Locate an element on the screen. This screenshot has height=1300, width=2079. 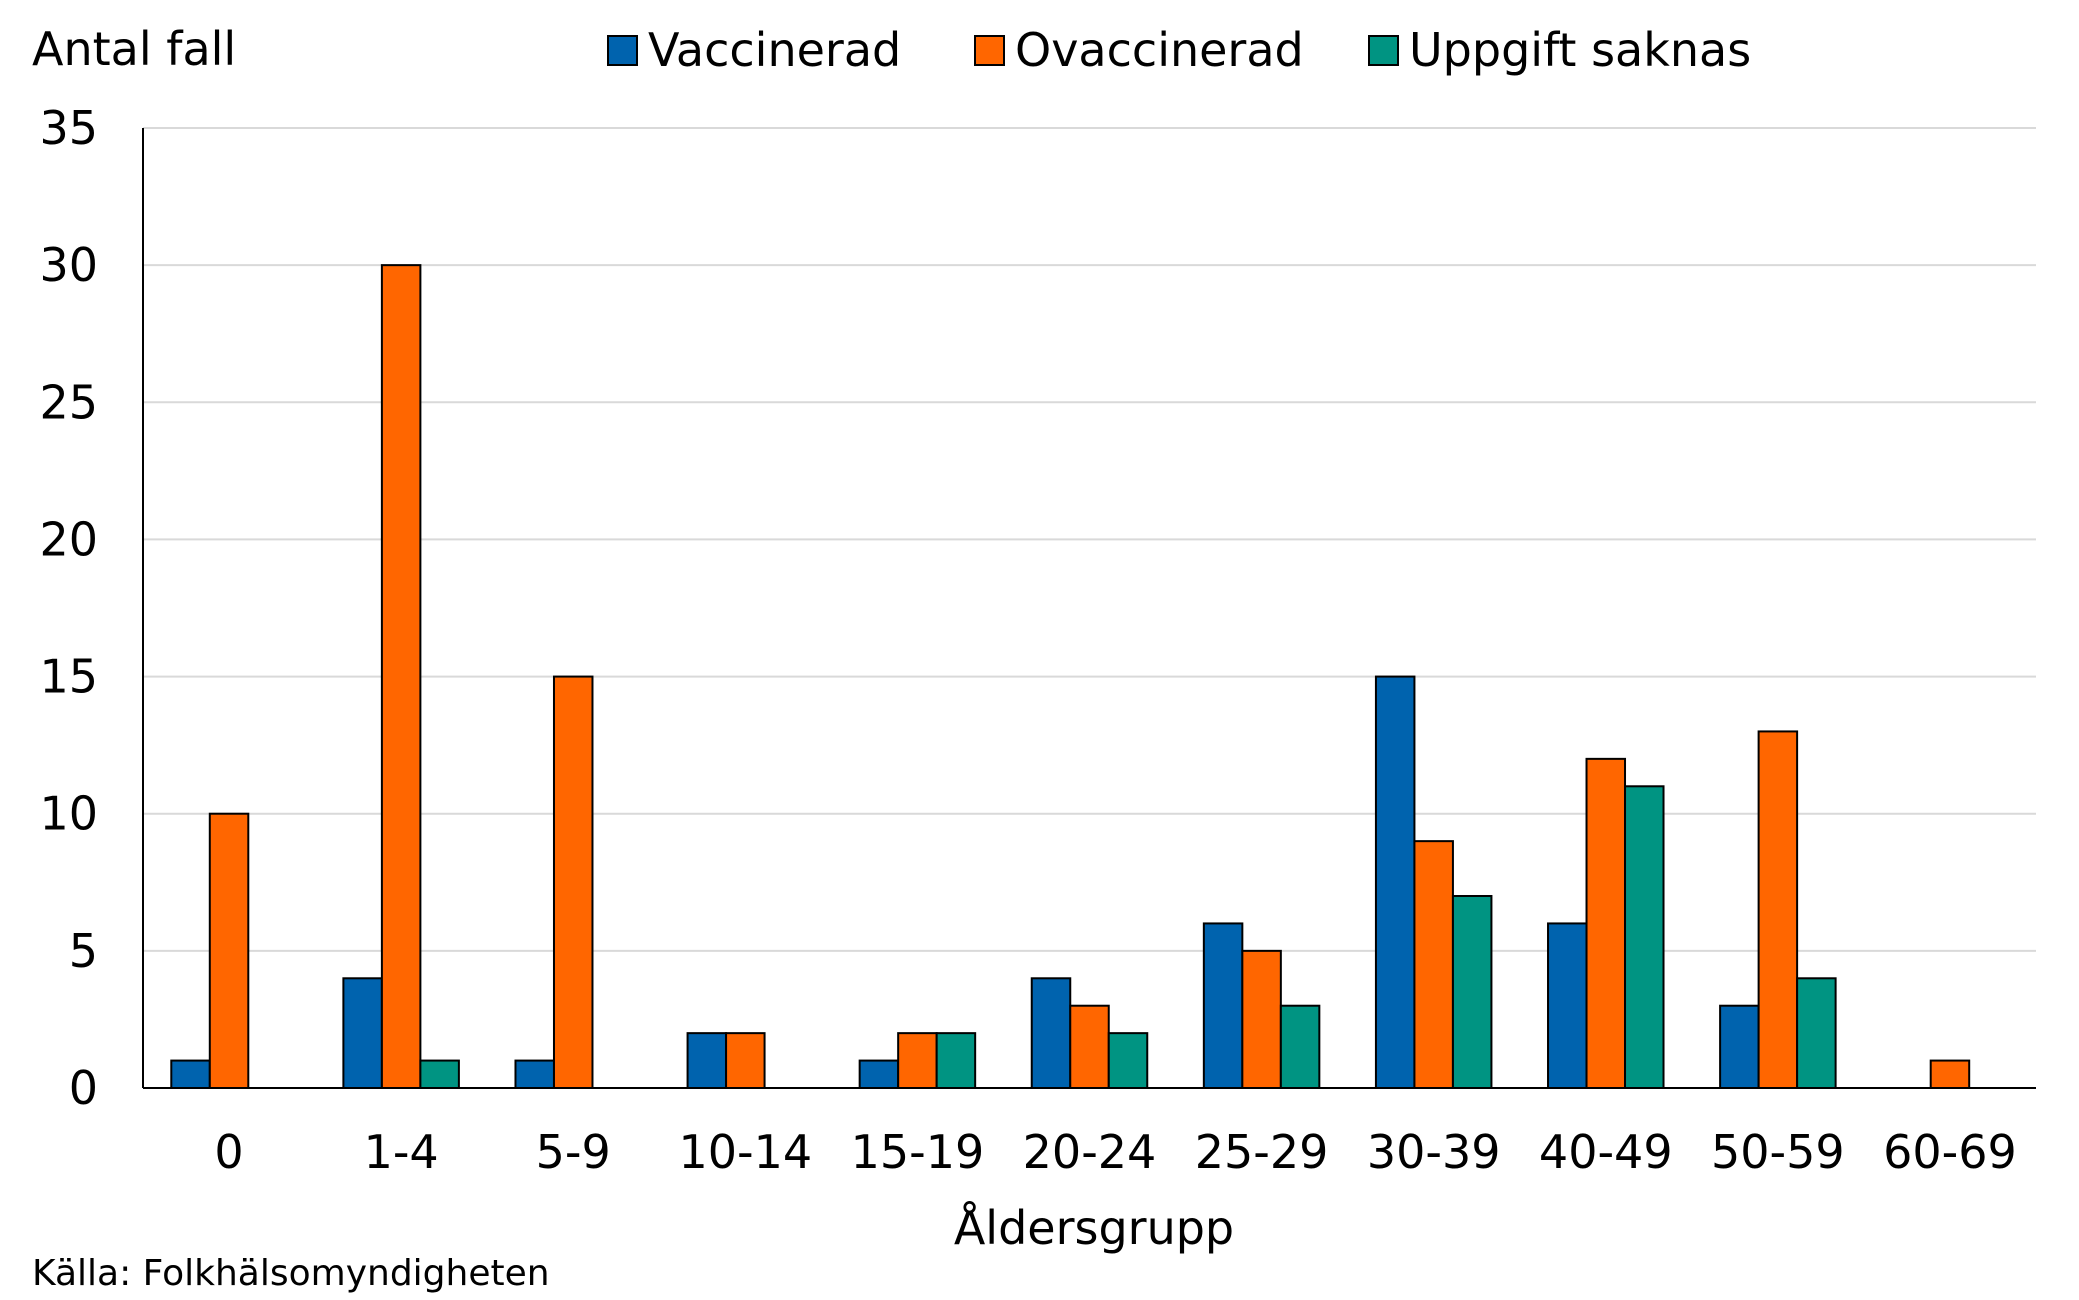
x-tick-label: 60-69 is located at coordinates (1950, 1152).